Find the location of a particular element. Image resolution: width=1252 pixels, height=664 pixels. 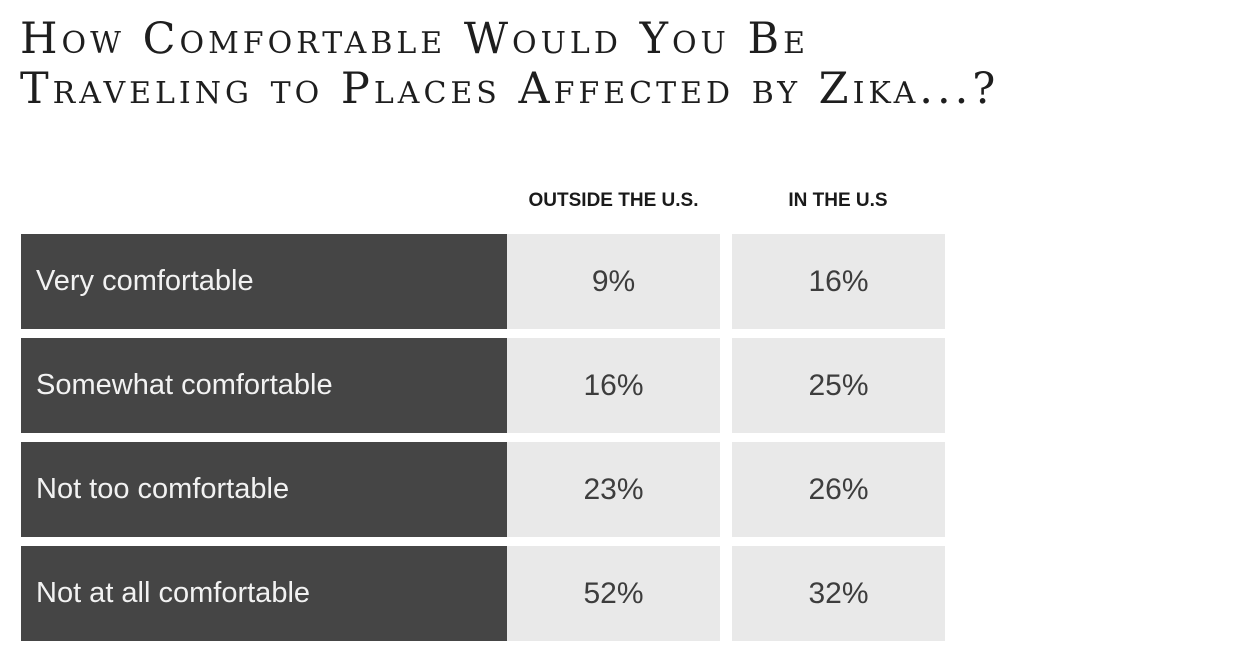

column-header-in-us: IN THE U.S is located at coordinates (838, 200).